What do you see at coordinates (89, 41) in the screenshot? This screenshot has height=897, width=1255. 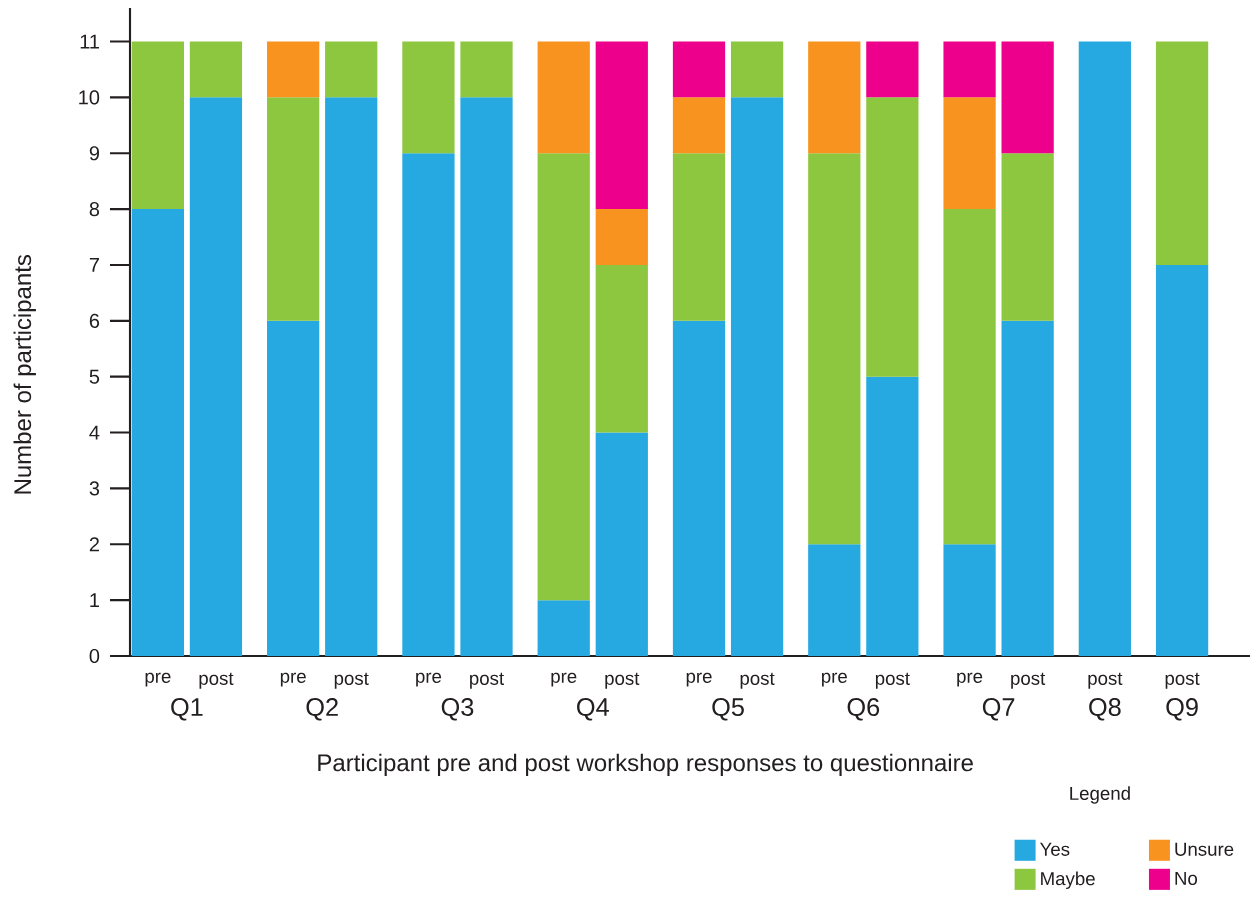 I see `y-tick-label: 11` at bounding box center [89, 41].